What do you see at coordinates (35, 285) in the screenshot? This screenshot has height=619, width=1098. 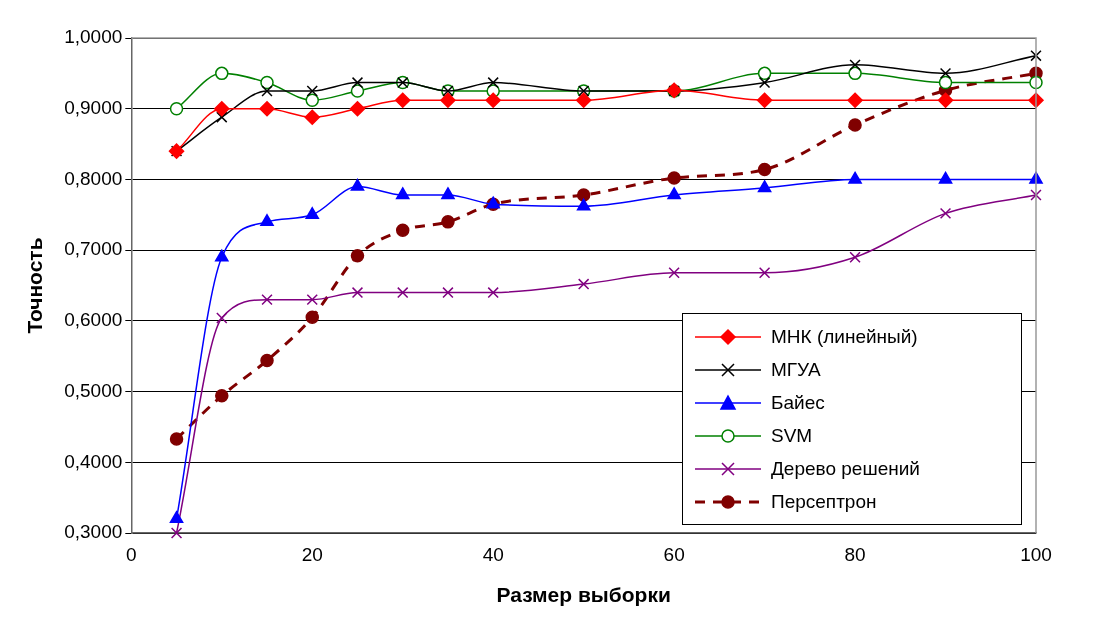 I see `y-axis-title: Точность` at bounding box center [35, 285].